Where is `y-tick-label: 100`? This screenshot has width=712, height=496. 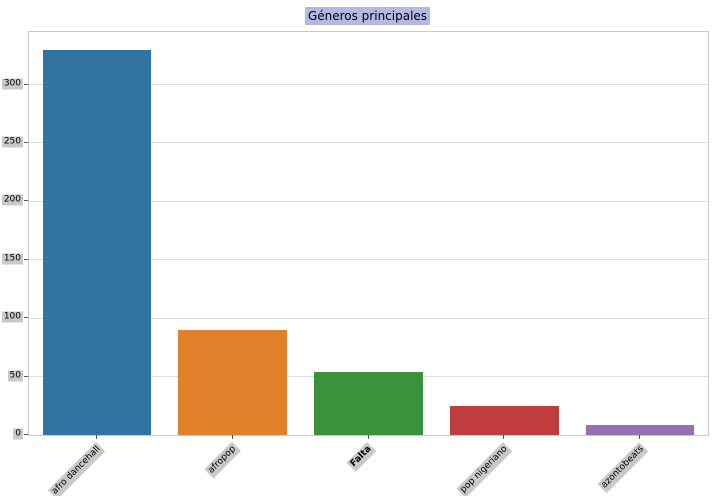
y-tick-label: 100 is located at coordinates (12, 317).